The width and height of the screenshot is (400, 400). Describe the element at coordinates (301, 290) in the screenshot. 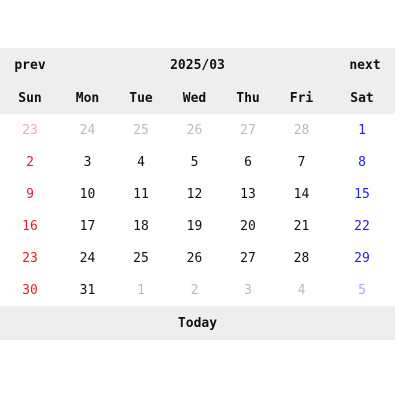

I see `day-cell-other-month: 4` at that location.